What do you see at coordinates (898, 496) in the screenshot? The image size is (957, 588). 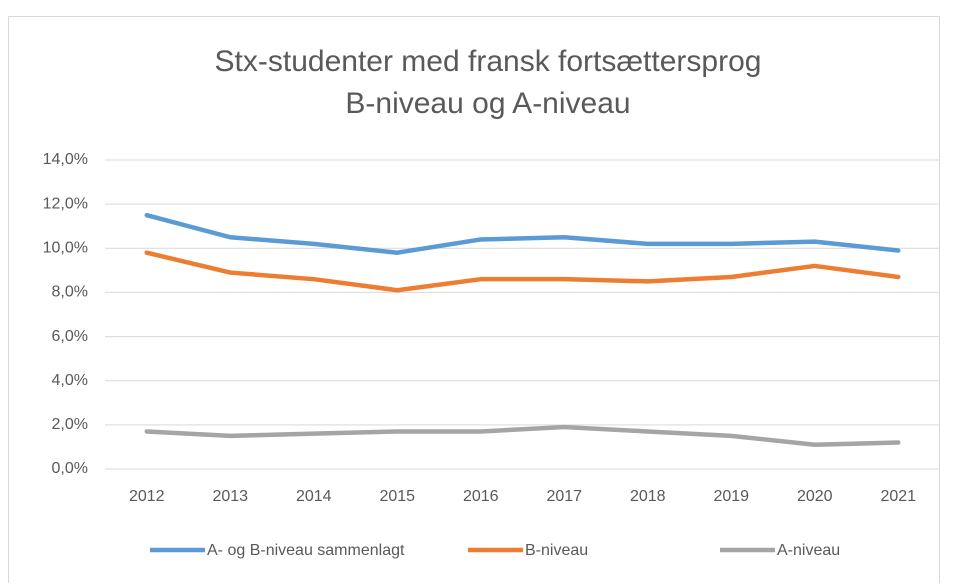 I see `x-tick-label: 2021` at bounding box center [898, 496].